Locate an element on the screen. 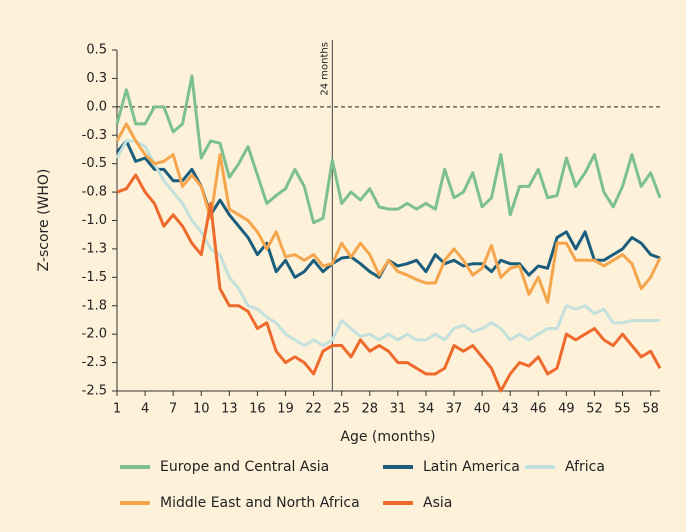 The image size is (686, 532). y-tick-label: -0.5 is located at coordinates (94, 163).